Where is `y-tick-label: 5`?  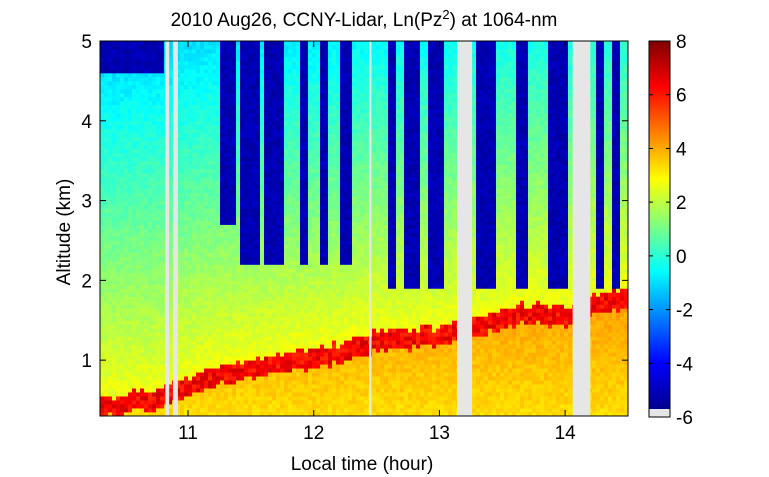
y-tick-label: 5 is located at coordinates (86, 42).